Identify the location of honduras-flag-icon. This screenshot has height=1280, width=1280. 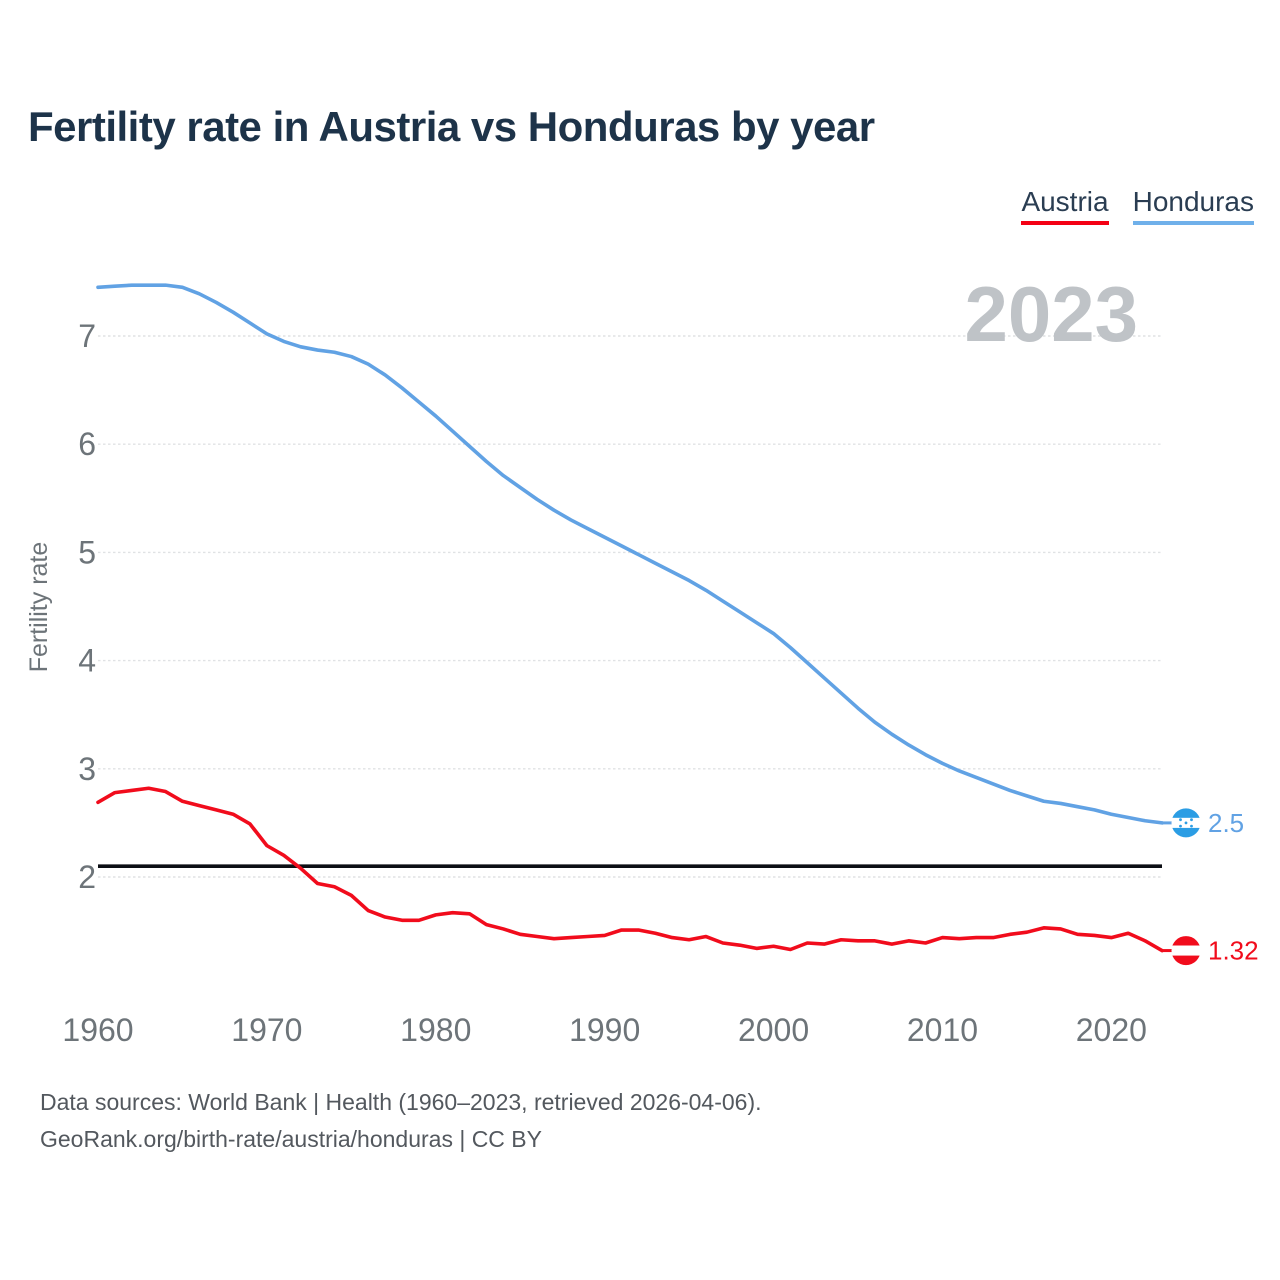
(1186, 823).